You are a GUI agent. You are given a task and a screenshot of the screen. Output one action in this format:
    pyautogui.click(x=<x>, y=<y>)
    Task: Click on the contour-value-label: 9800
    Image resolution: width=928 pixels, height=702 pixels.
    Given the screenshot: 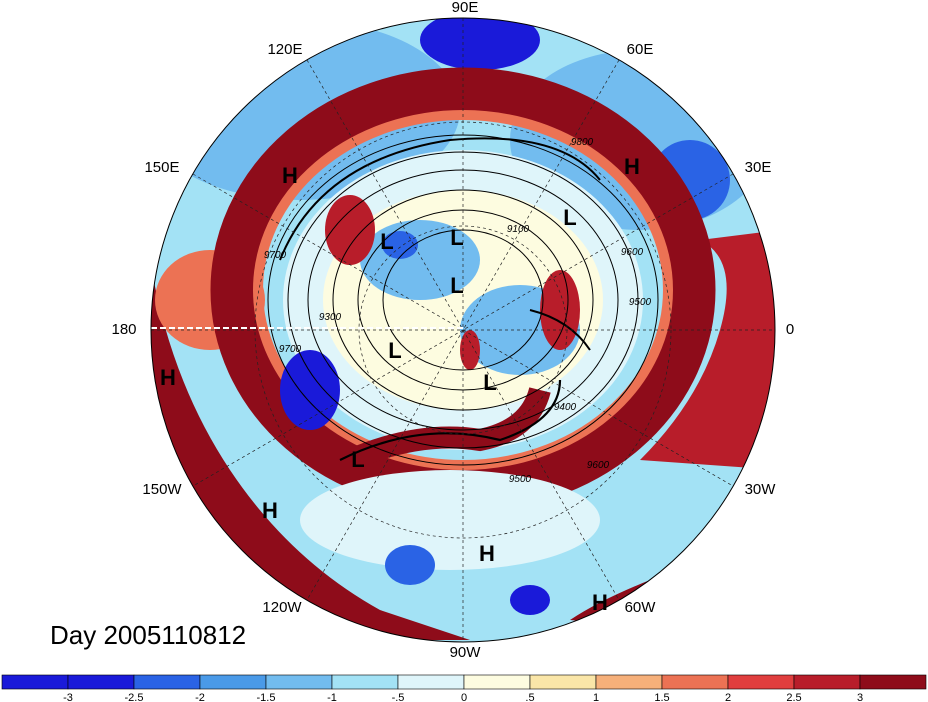 What is the action you would take?
    pyautogui.click(x=582, y=142)
    